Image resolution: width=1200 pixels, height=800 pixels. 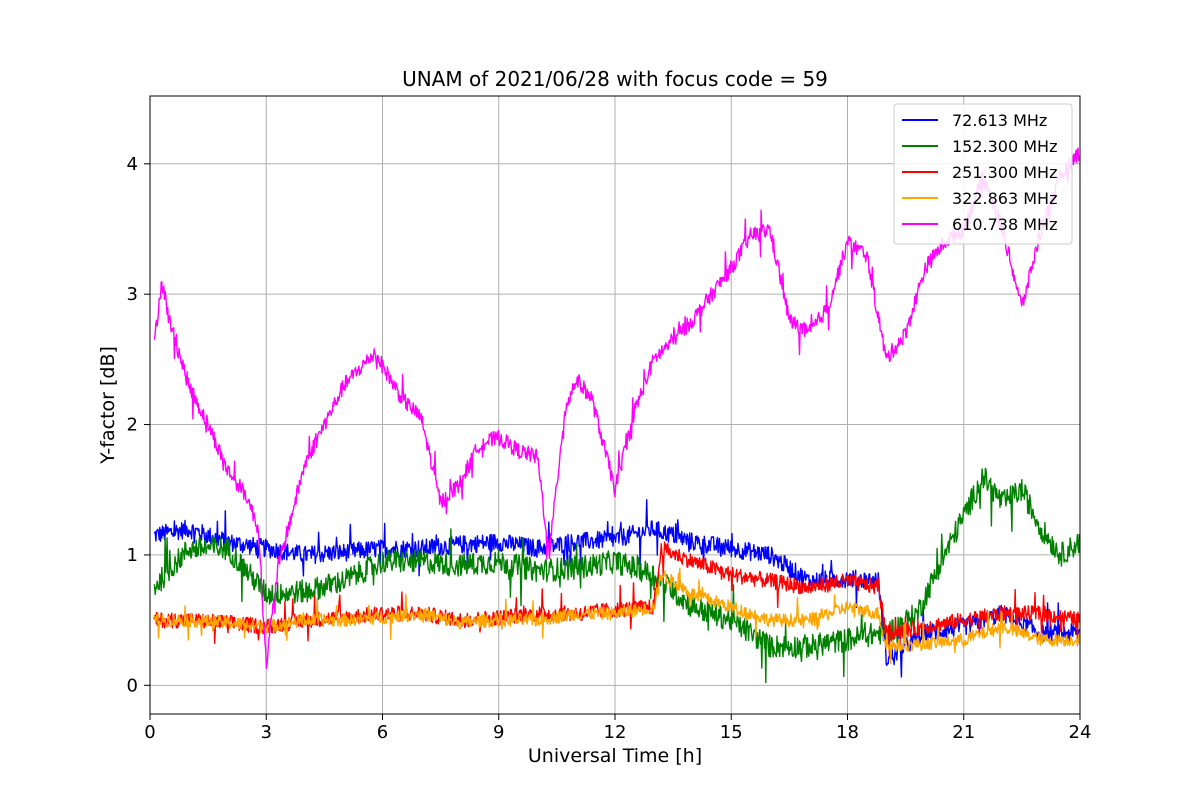 I want to click on x-tick-label: 21, so click(x=963, y=732).